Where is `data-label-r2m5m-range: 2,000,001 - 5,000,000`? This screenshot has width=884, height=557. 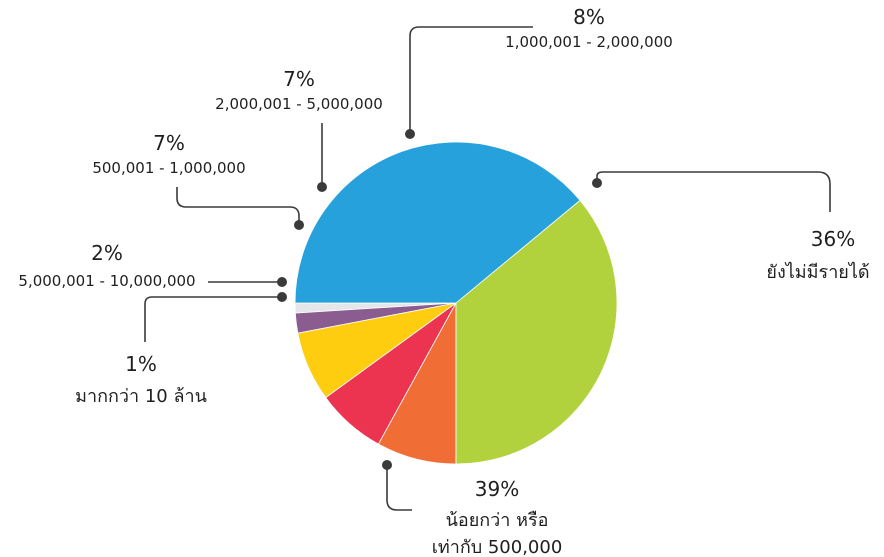
data-label-r2m5m-range: 2,000,001 - 5,000,000 is located at coordinates (299, 104).